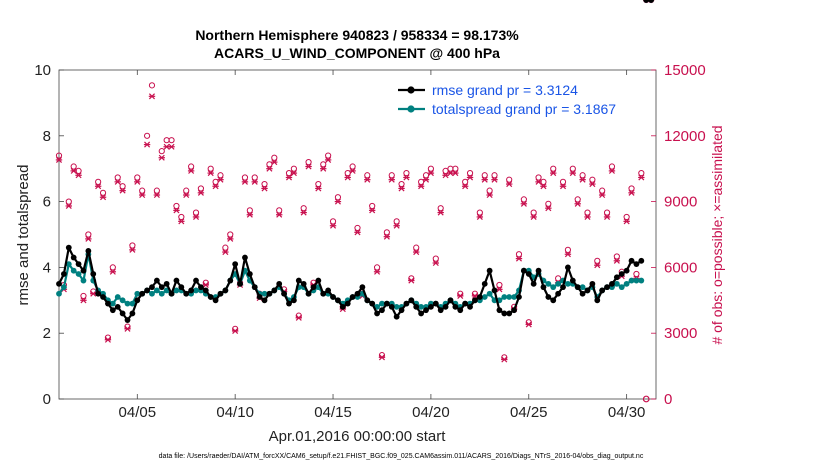 This screenshot has height=470, width=830. I want to click on y-axis-left: 0 2 4 6 8 10, so click(49, 235).